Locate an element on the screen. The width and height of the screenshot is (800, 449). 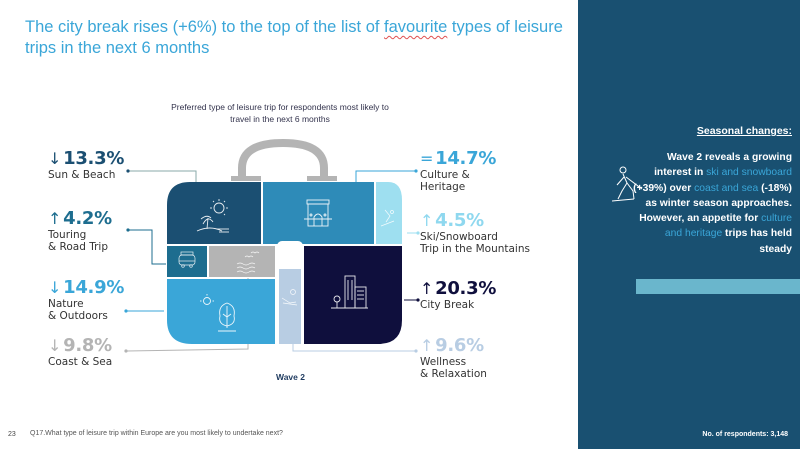
page-number: 23 is located at coordinates (12, 434).